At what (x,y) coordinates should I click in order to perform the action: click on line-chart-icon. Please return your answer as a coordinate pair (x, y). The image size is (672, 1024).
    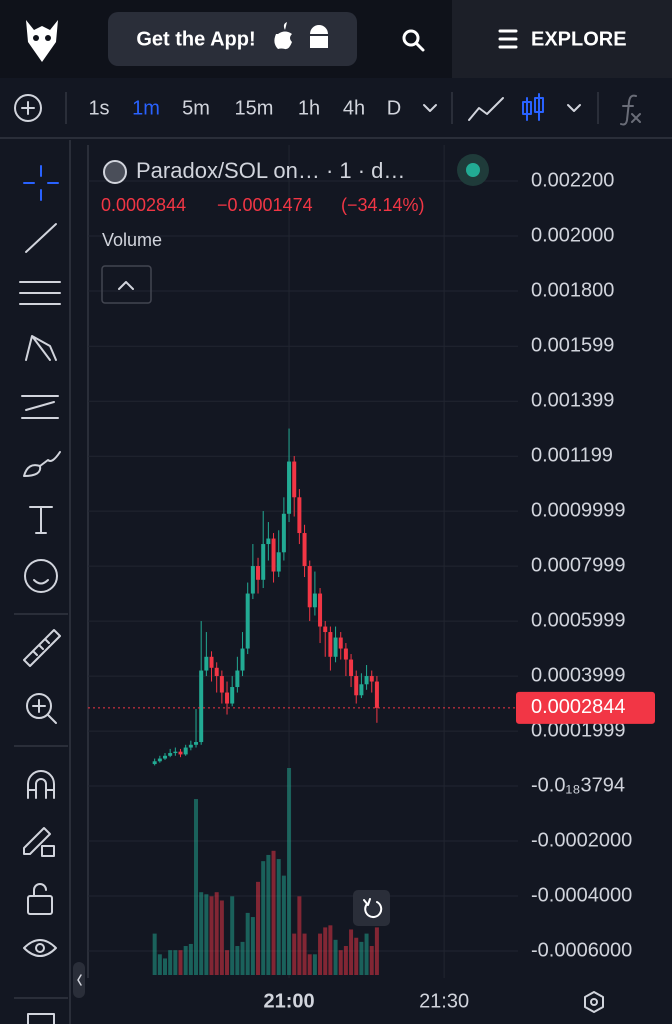
    Looking at the image, I should click on (486, 109).